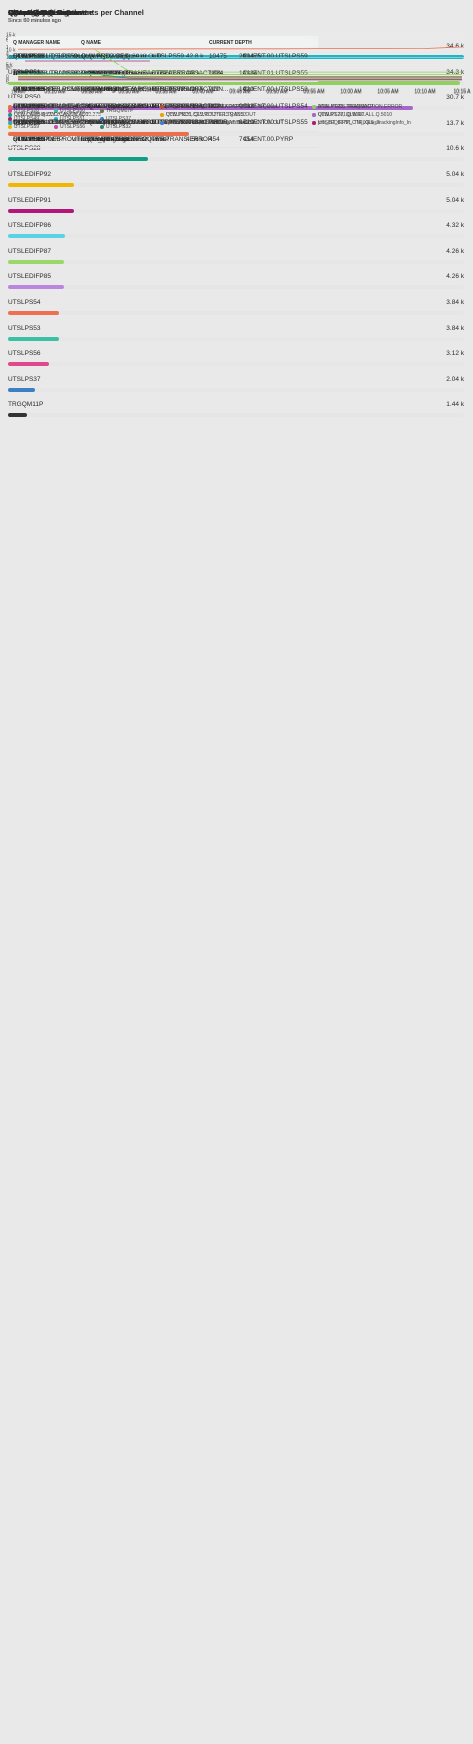 The height and width of the screenshot is (1744, 473). Describe the element at coordinates (210, 107) in the screenshot. I see `legend-label: jms_BT.837P.X12TOXDATA.RSPQueue` at that location.